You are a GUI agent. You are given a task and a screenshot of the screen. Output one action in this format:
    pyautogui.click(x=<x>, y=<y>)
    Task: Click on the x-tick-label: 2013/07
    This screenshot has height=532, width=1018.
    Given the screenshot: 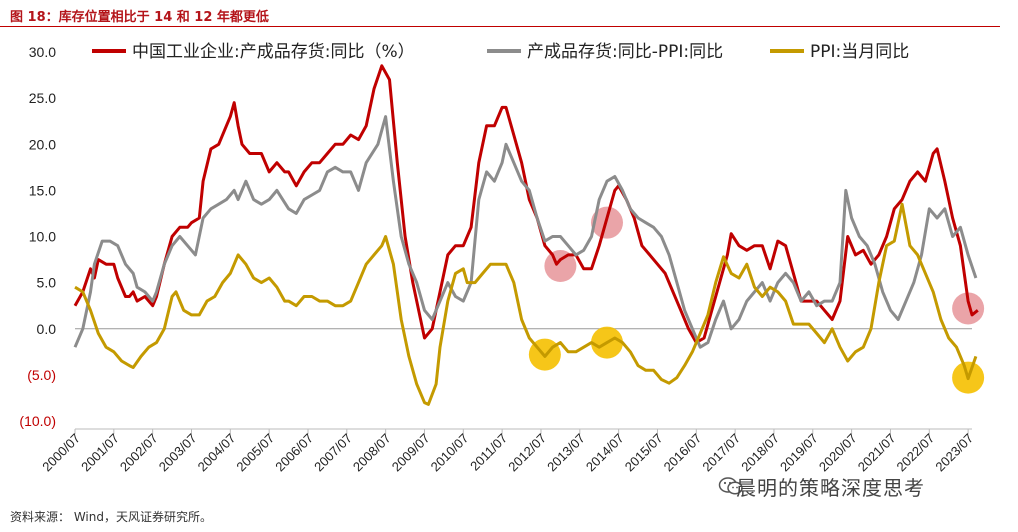 What is the action you would take?
    pyautogui.click(x=566, y=453)
    